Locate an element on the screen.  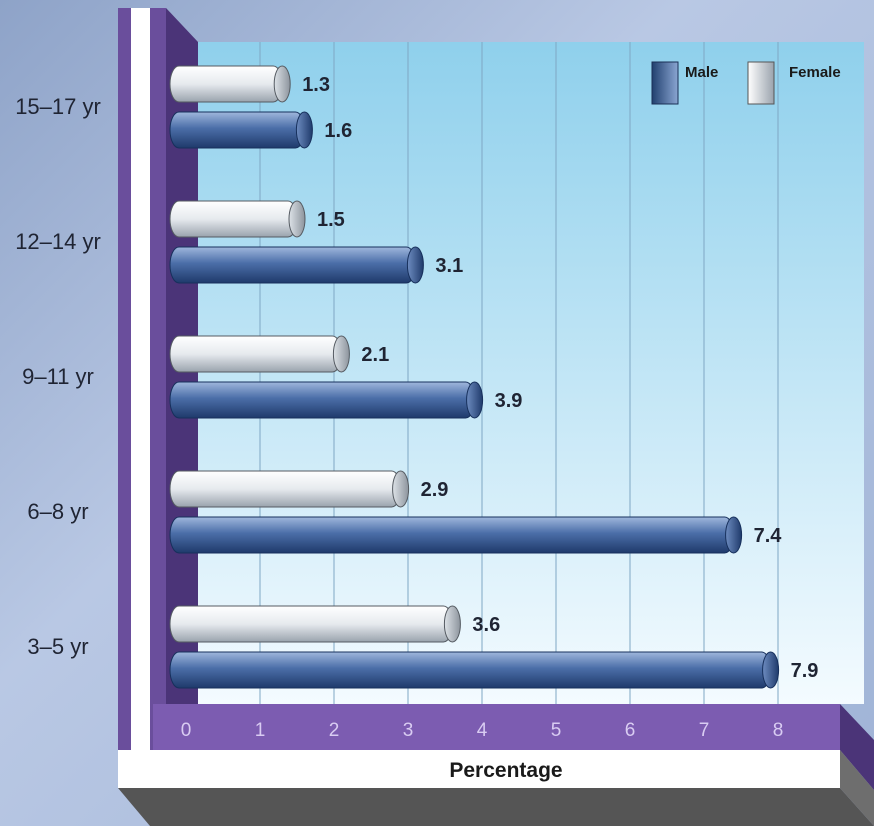
x-tick-label: 1 is located at coordinates (260, 730).